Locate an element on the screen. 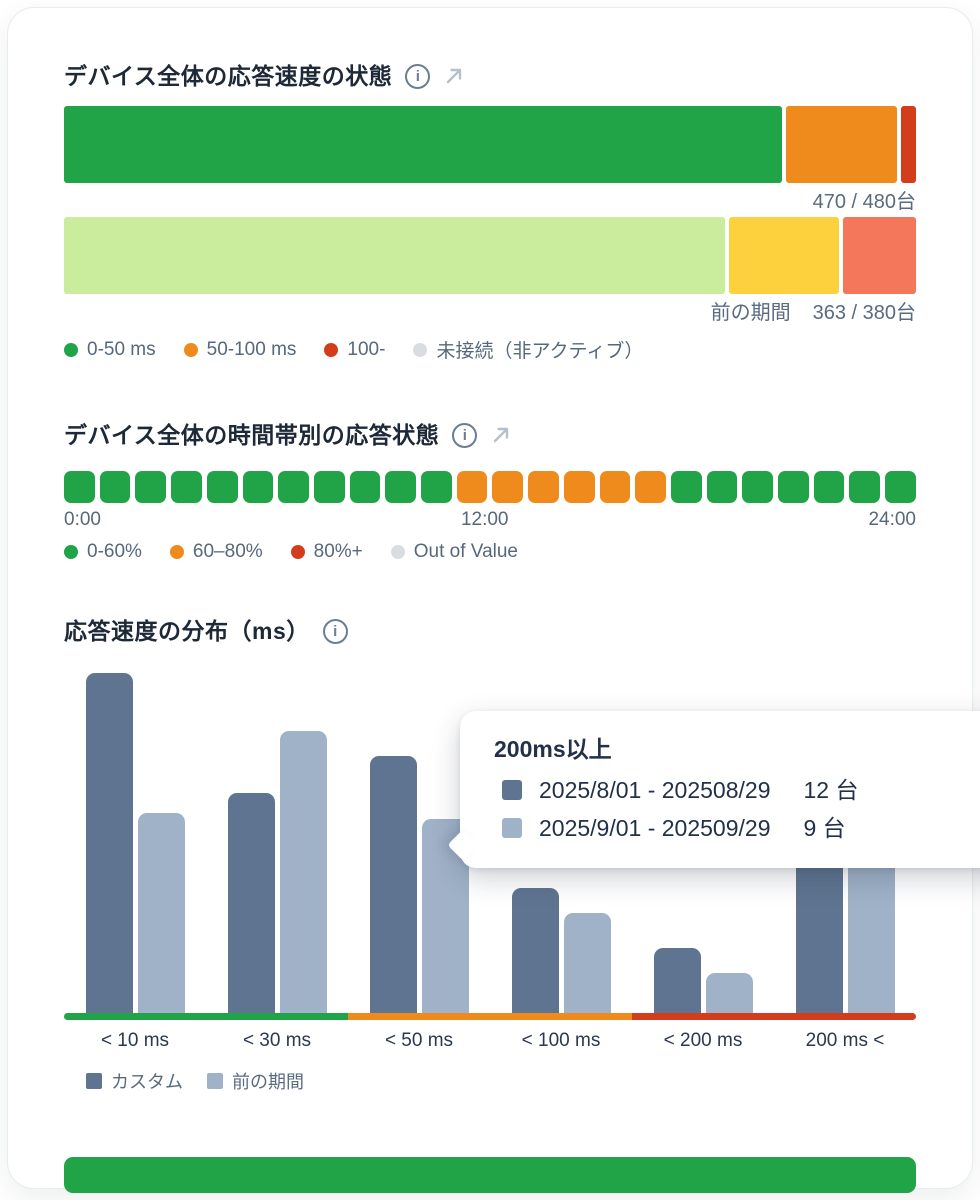 The height and width of the screenshot is (1200, 980). time-axis: 0:00 12:00 24:00 is located at coordinates (490, 520).